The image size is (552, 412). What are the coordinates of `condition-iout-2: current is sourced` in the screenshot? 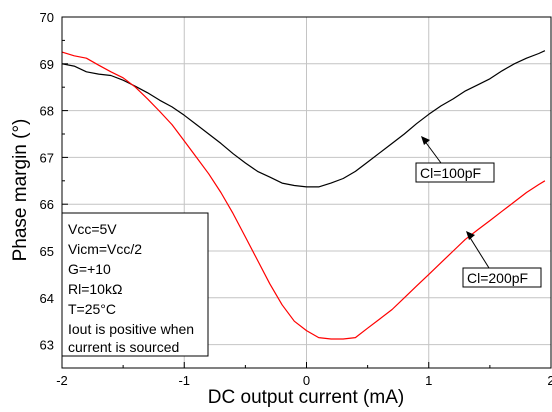 It's located at (123, 347).